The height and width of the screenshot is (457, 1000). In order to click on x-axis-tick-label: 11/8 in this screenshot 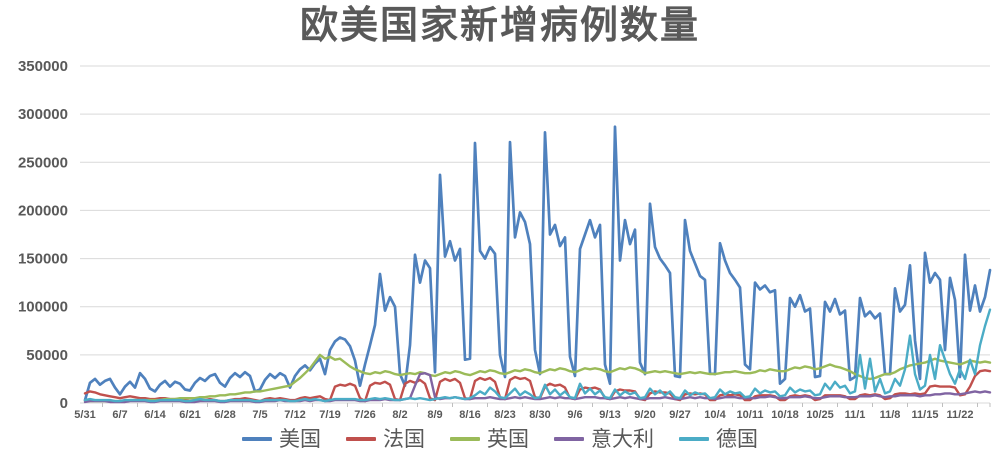, I will do `click(890, 415)`.